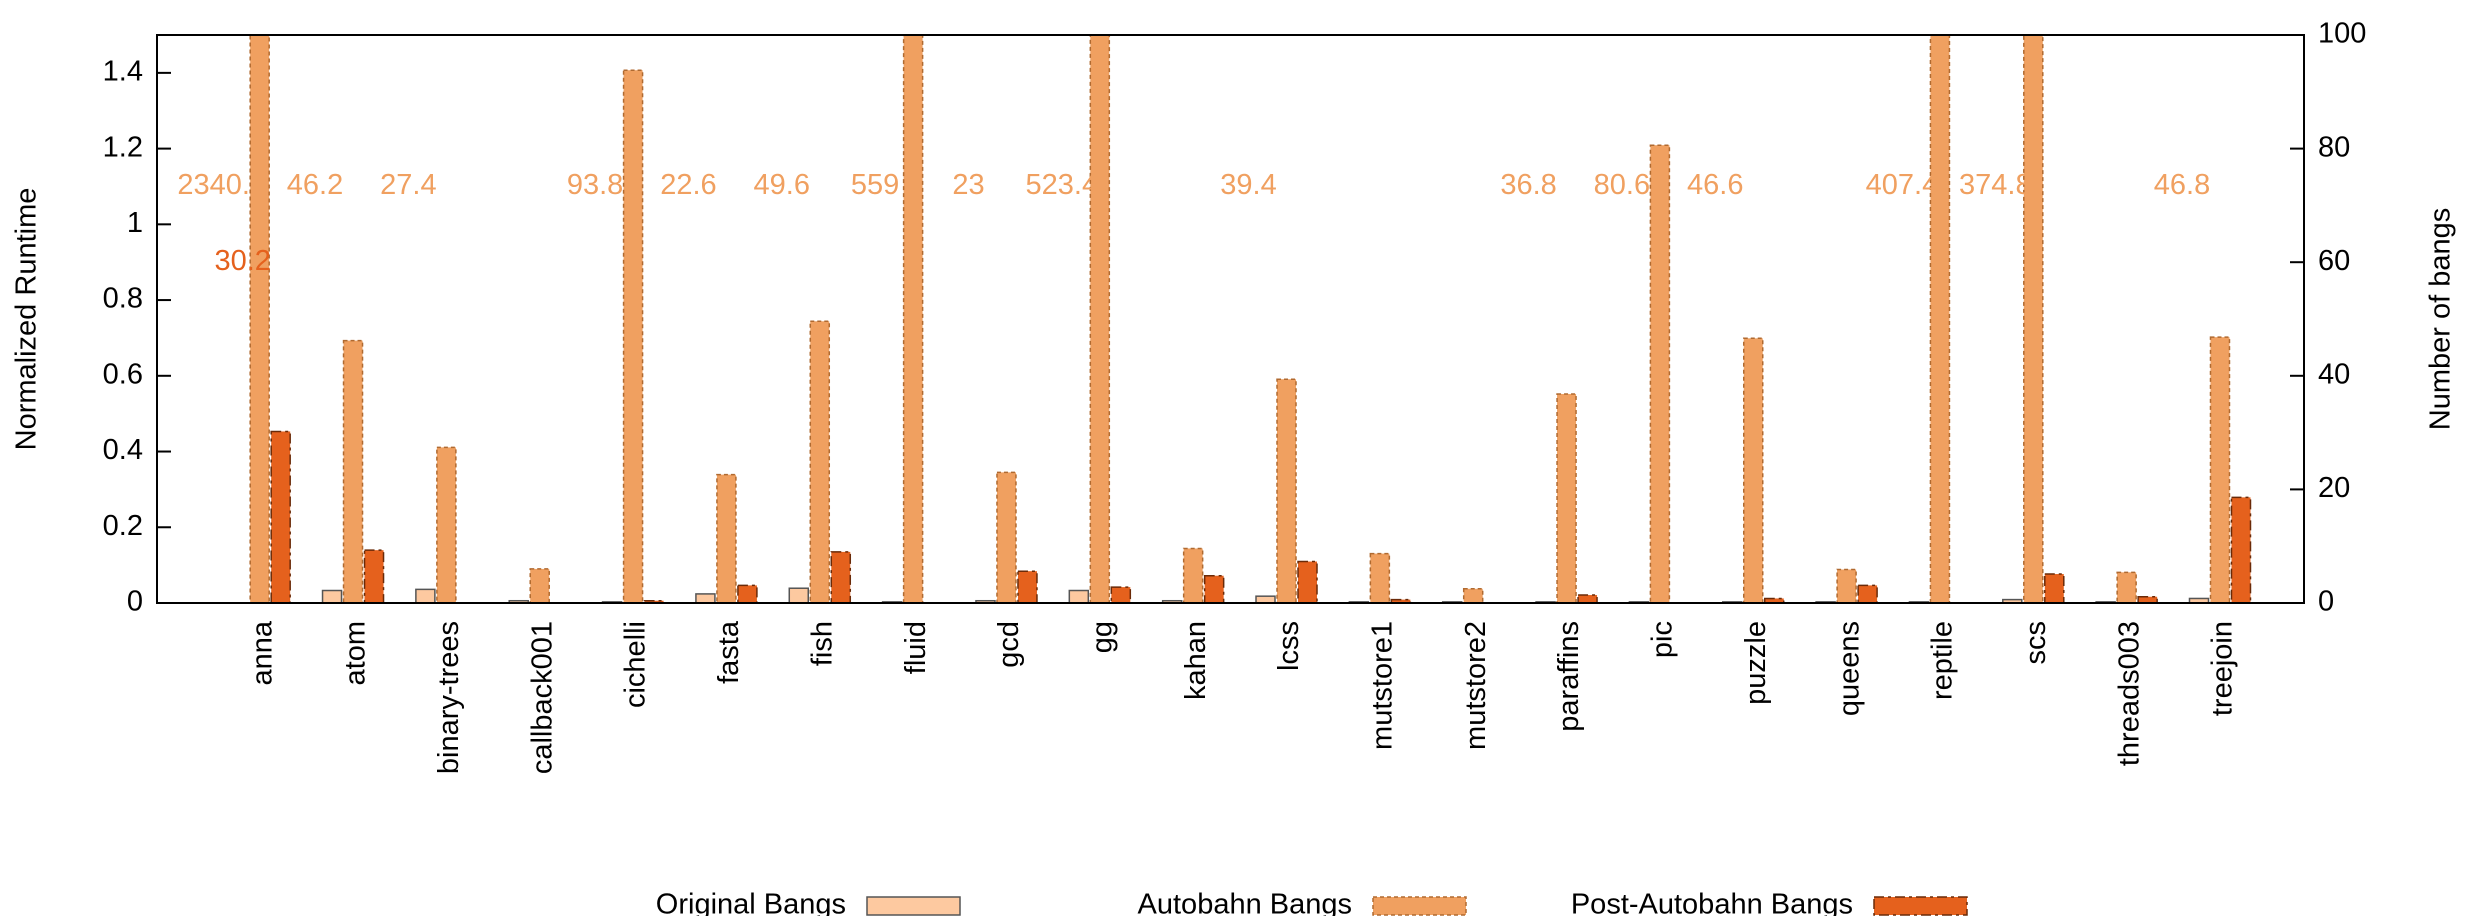  Describe the element at coordinates (1712, 902) in the screenshot. I see `legend-label: Post-Autobahn Bangs` at that location.